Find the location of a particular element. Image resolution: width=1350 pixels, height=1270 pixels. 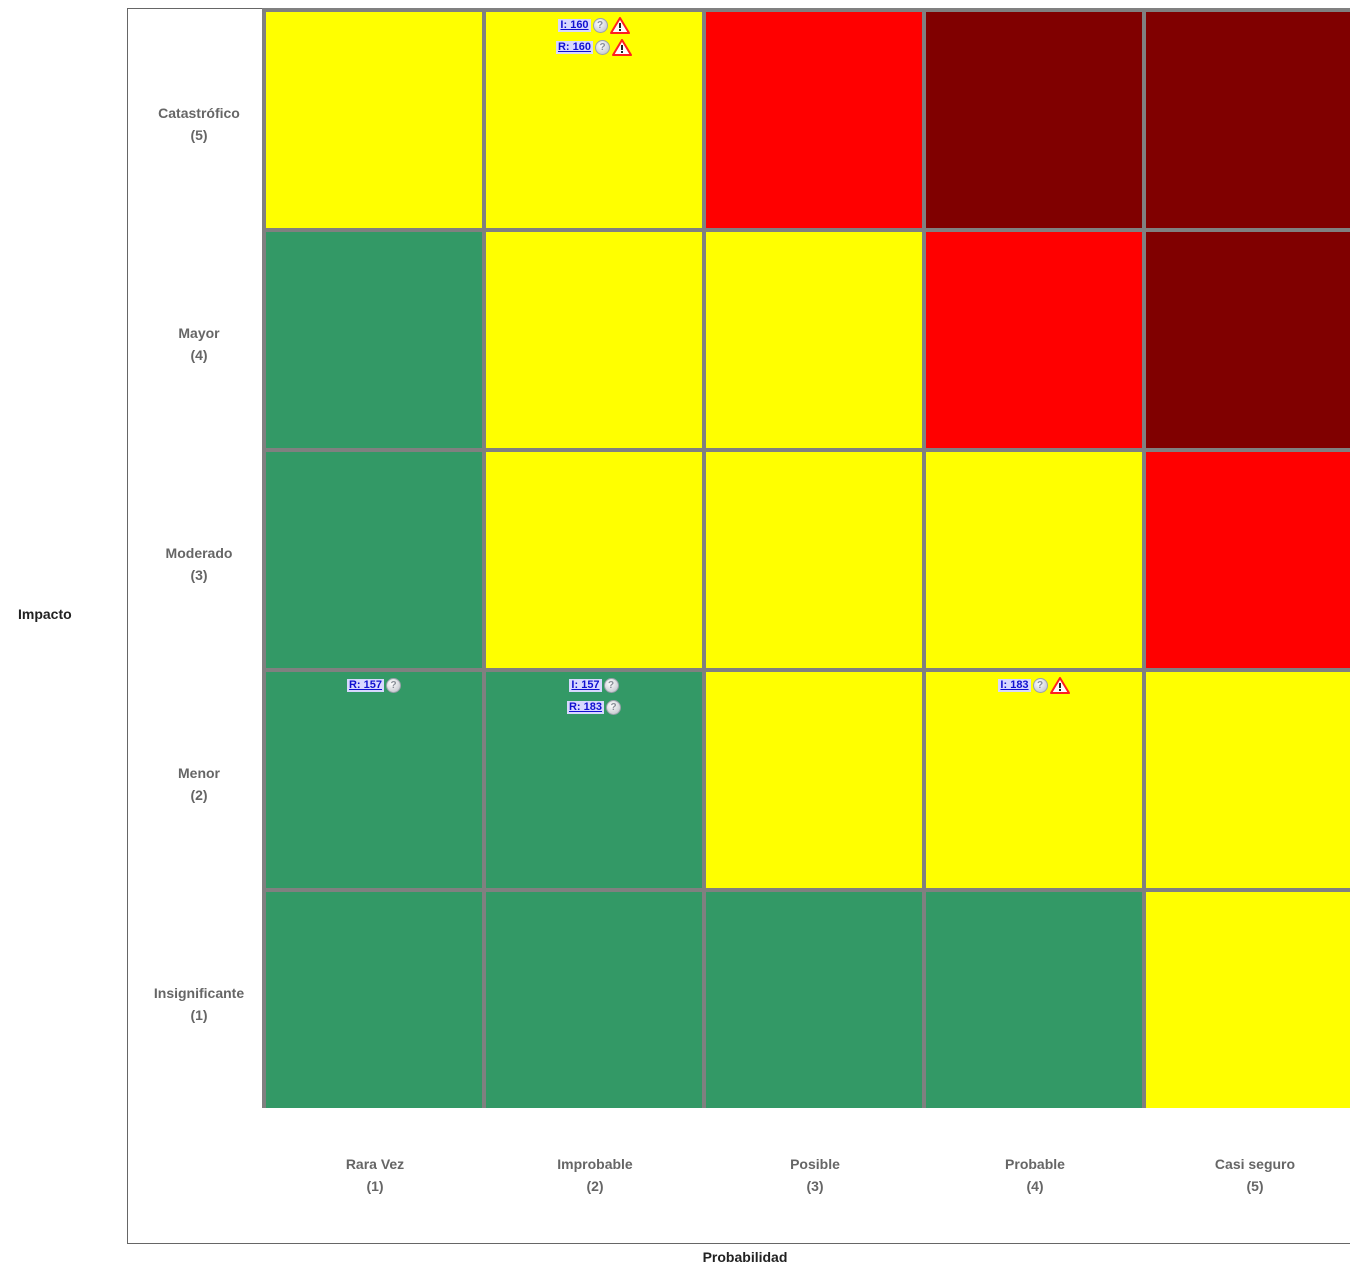

y-tick-name: Catastrófico is located at coordinates (199, 113).